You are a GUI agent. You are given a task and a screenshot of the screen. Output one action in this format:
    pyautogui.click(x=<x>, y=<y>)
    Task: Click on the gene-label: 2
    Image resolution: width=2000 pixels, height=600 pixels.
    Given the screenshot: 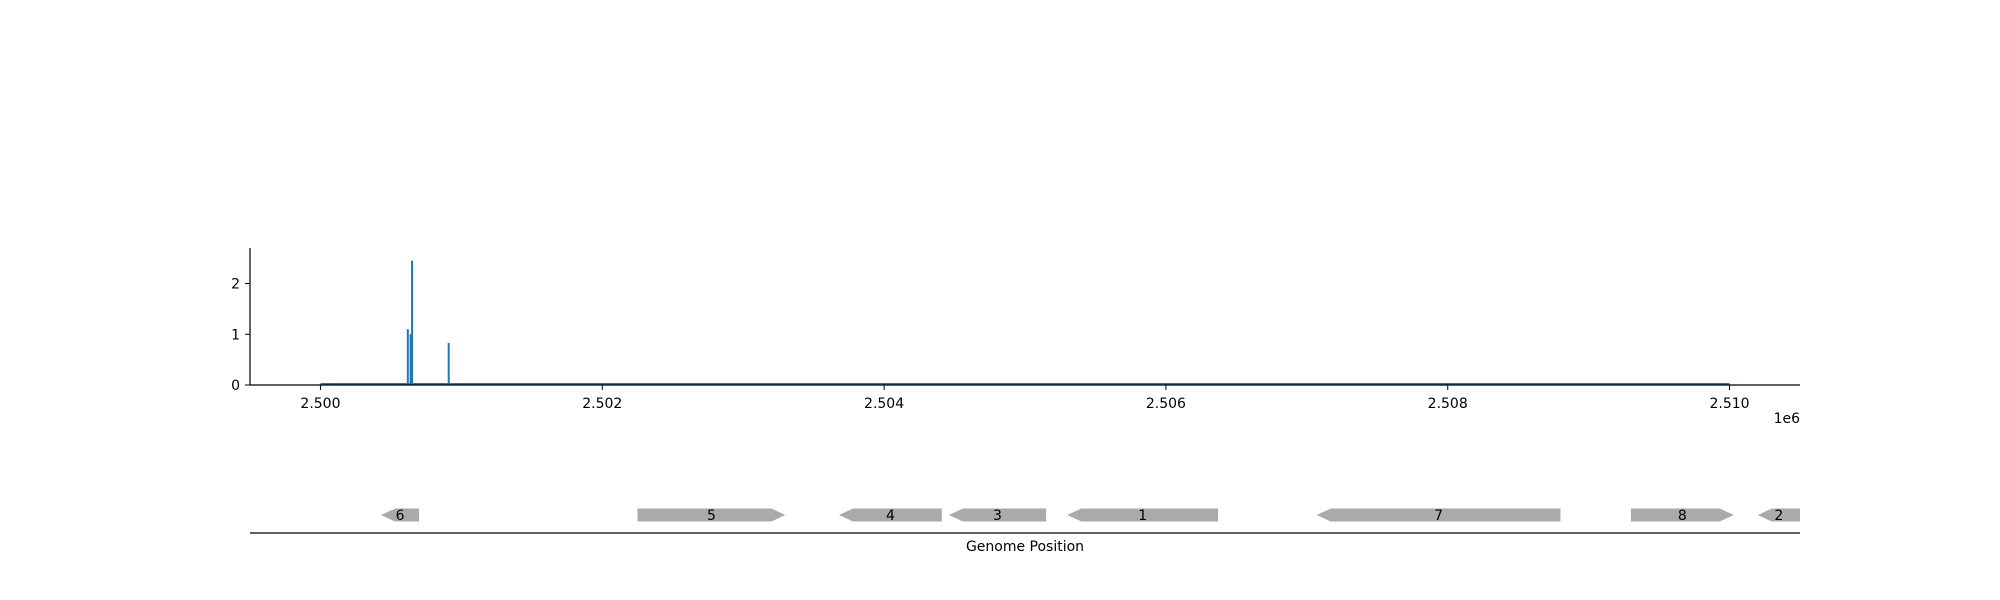 What is the action you would take?
    pyautogui.click(x=1778, y=516)
    